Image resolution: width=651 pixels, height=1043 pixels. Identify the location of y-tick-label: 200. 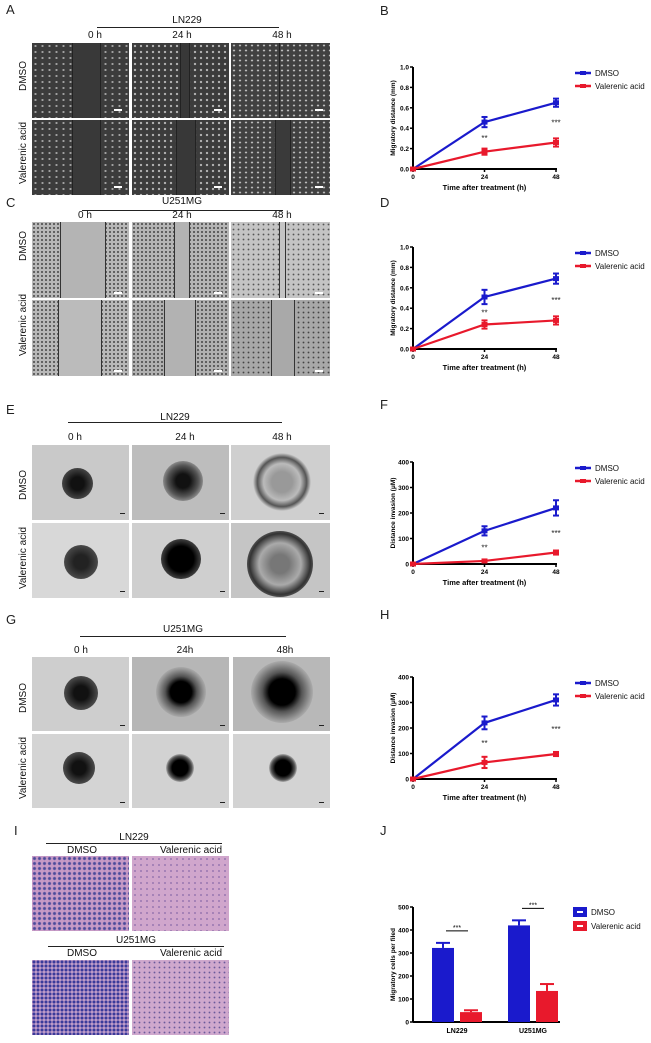
(403, 977).